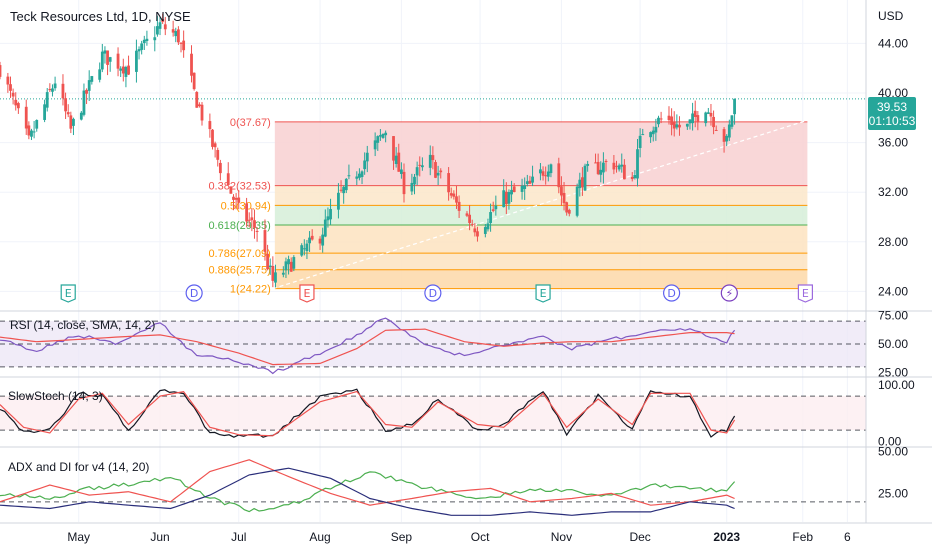 This screenshot has height=550, width=932. What do you see at coordinates (239, 187) in the screenshot?
I see `fib-level-label: 0.382(32.53)` at bounding box center [239, 187].